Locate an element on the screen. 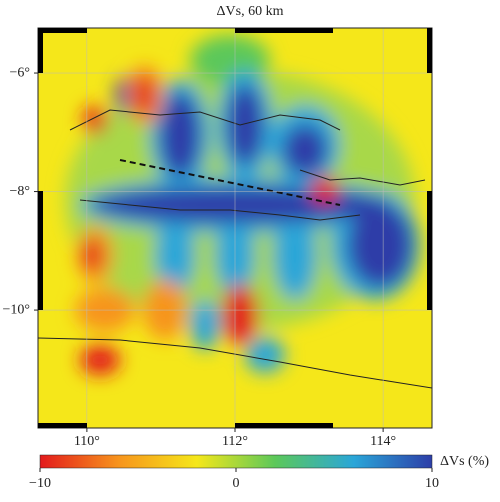 The width and height of the screenshot is (500, 502). x-tick-label: 110° is located at coordinates (87, 441).